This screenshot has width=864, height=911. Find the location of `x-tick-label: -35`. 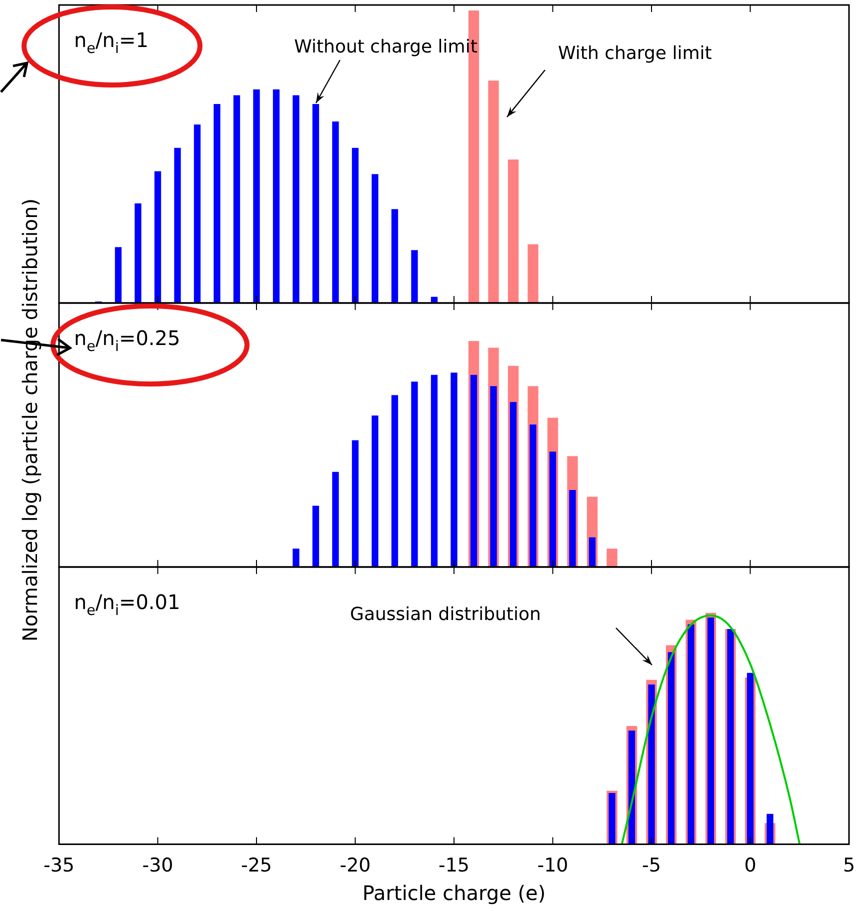

x-tick-label: -35 is located at coordinates (59, 865).